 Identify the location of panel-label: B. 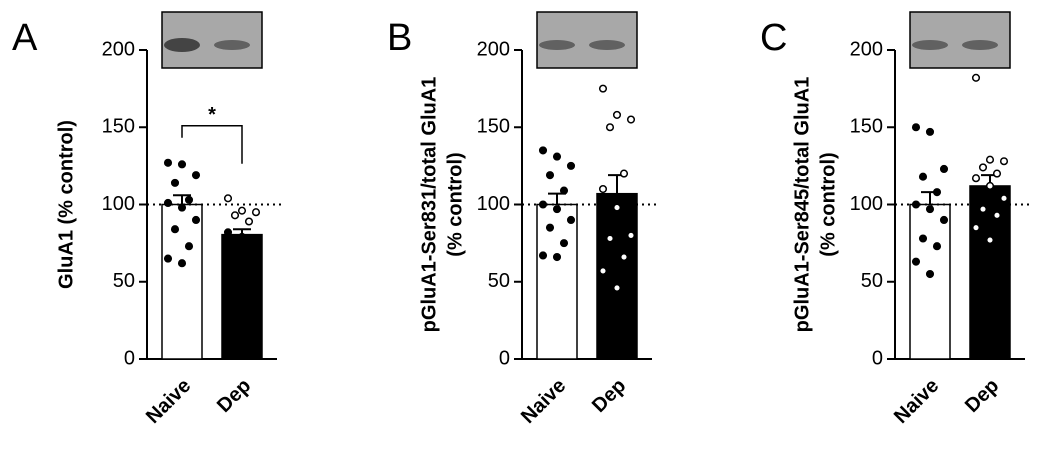
(399, 38).